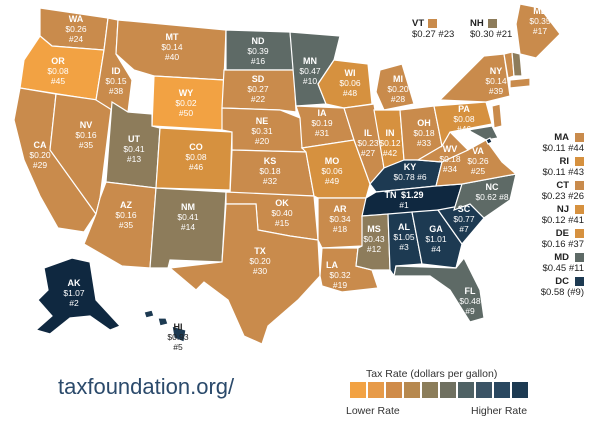  I want to click on svg-text:AK$1.07#2: AK $1.07 #2, so click(74, 293).